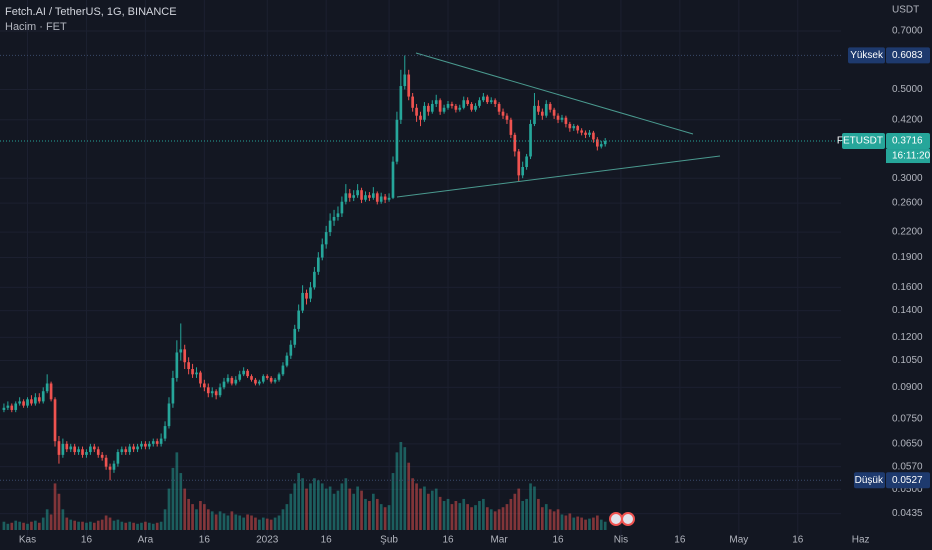 Image resolution: width=932 pixels, height=550 pixels. I want to click on y-tick-label: 0.7000, so click(907, 31).